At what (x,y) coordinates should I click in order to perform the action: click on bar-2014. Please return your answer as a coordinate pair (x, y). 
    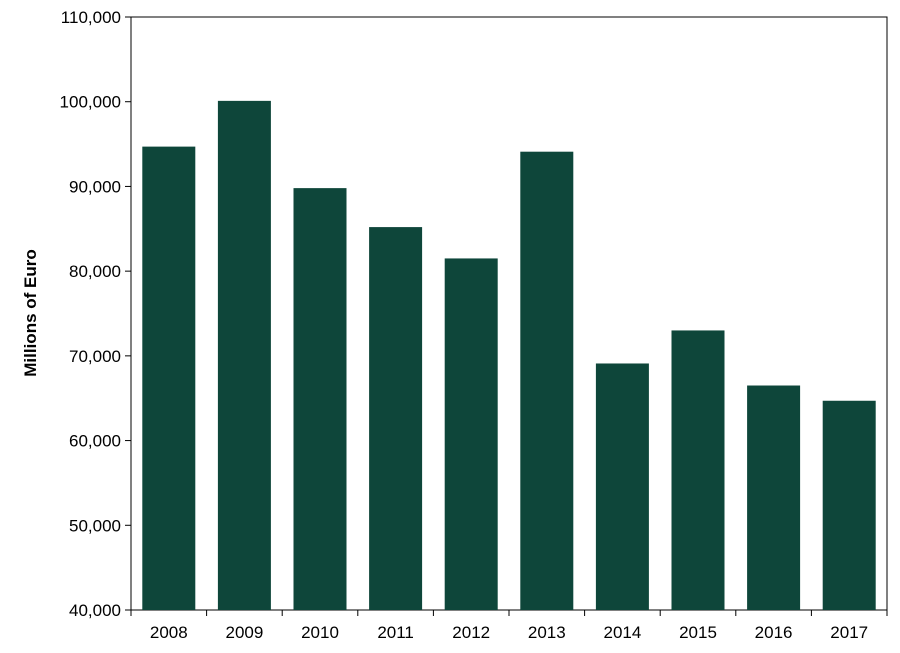
    Looking at the image, I should click on (622, 486).